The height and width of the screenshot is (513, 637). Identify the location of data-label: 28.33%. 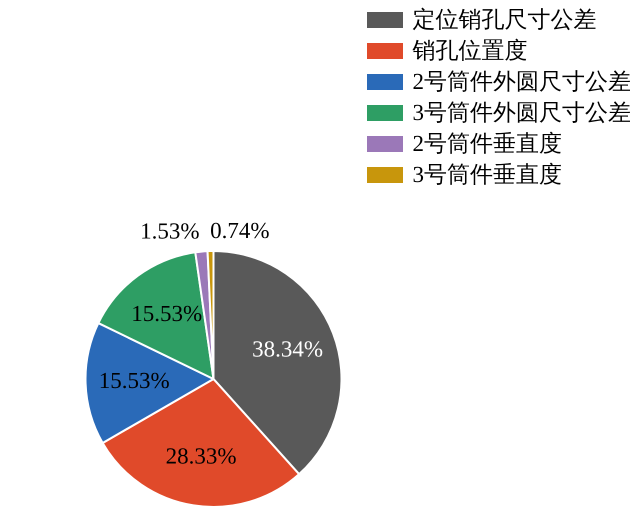
(201, 455).